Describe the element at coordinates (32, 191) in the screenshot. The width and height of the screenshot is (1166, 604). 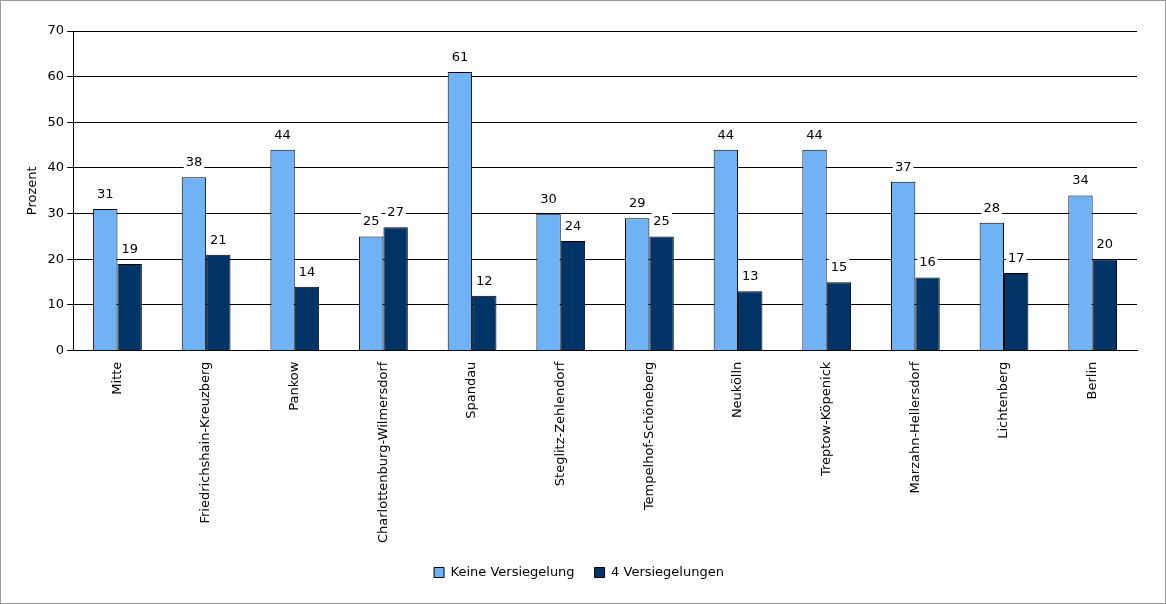
I see `y-axis-title: Prozent` at that location.